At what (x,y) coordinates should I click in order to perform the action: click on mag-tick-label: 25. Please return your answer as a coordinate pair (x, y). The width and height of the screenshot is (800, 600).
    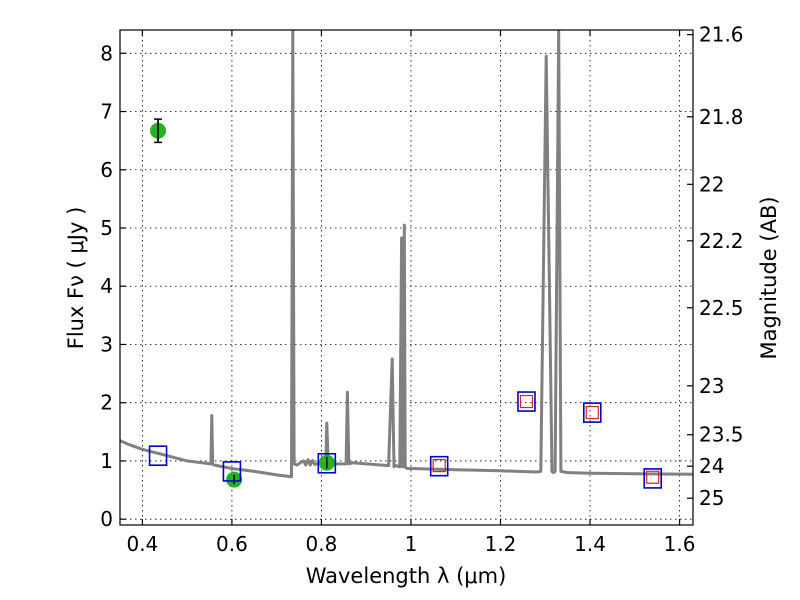
    Looking at the image, I should click on (711, 498).